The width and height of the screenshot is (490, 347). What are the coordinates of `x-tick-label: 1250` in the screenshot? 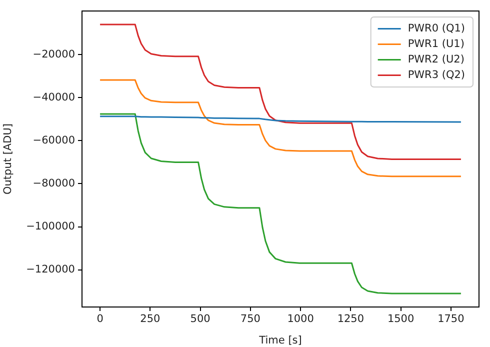 It's located at (350, 319).